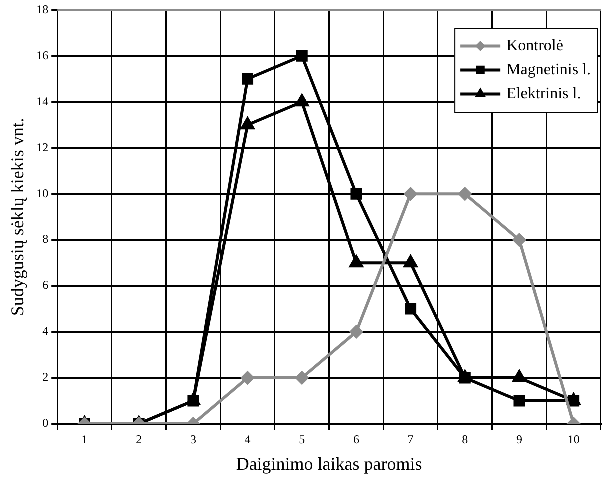 The height and width of the screenshot is (482, 610). I want to click on x-tick-label: 7, so click(411, 439).